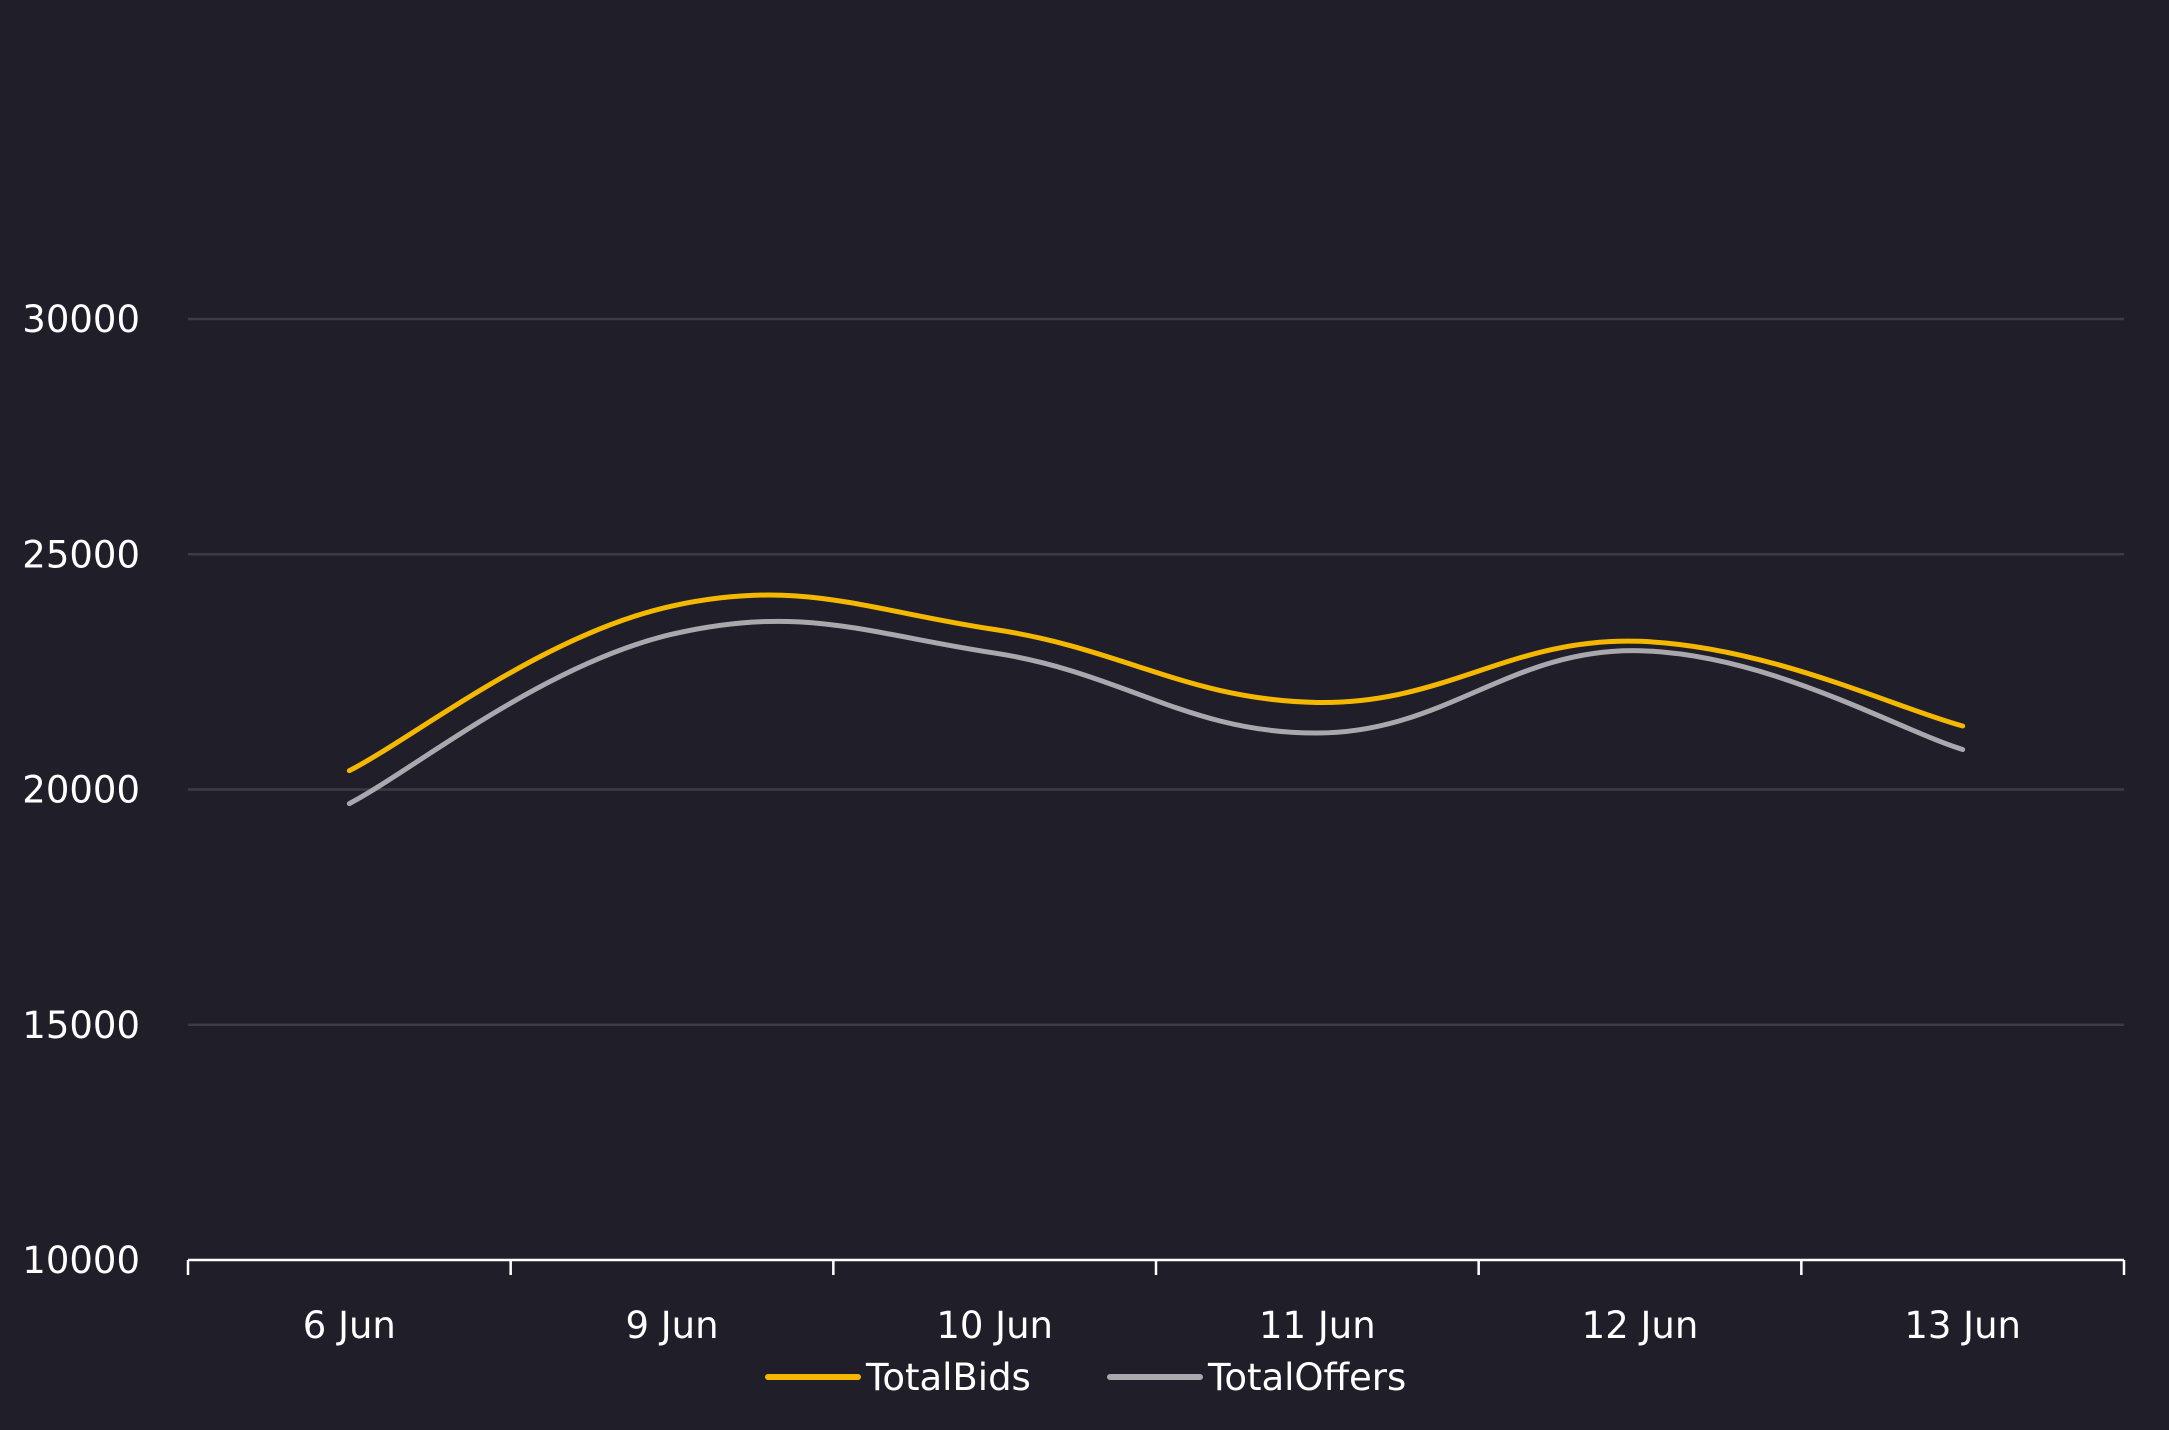 This screenshot has height=1430, width=2169. Describe the element at coordinates (1156, 1302) in the screenshot. I see `x-axis: 6 Jun 9 Jun 10 Jun 11 Jun 12 Jun 13 Jun` at that location.